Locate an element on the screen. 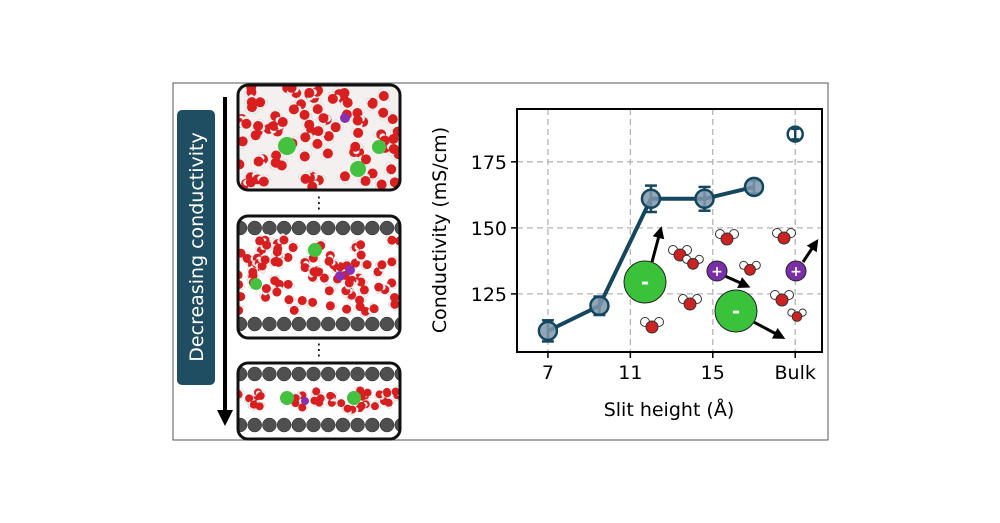 The height and width of the screenshot is (523, 1000). hydrogen-atom is located at coordinates (233, 275).